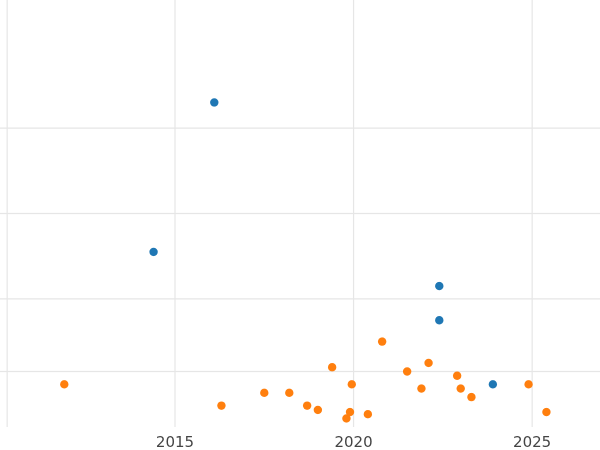 This screenshot has width=600, height=450. I want to click on x-tick-labels: 2015 2020 2025, so click(353, 441).